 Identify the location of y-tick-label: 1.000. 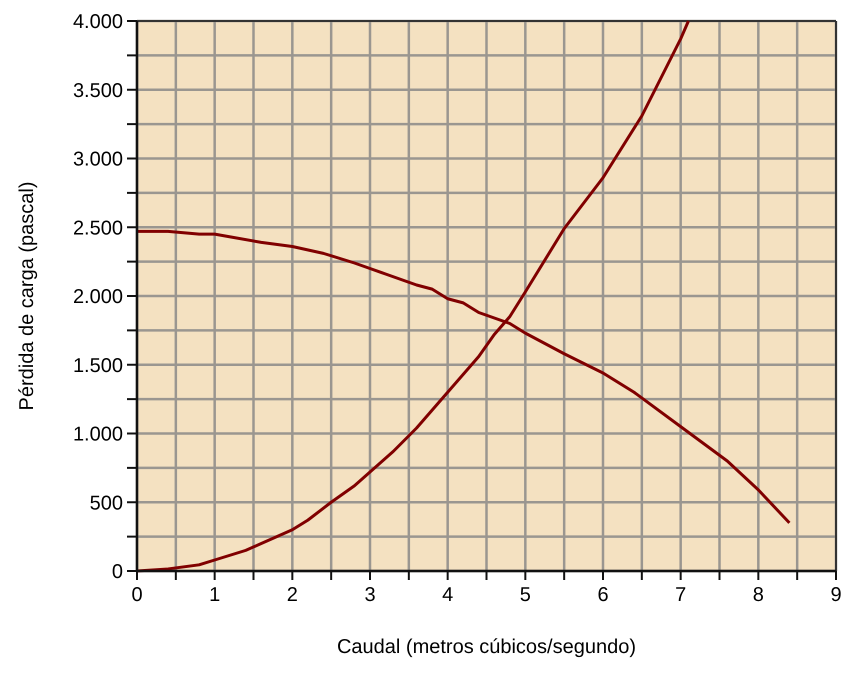
(97, 435).